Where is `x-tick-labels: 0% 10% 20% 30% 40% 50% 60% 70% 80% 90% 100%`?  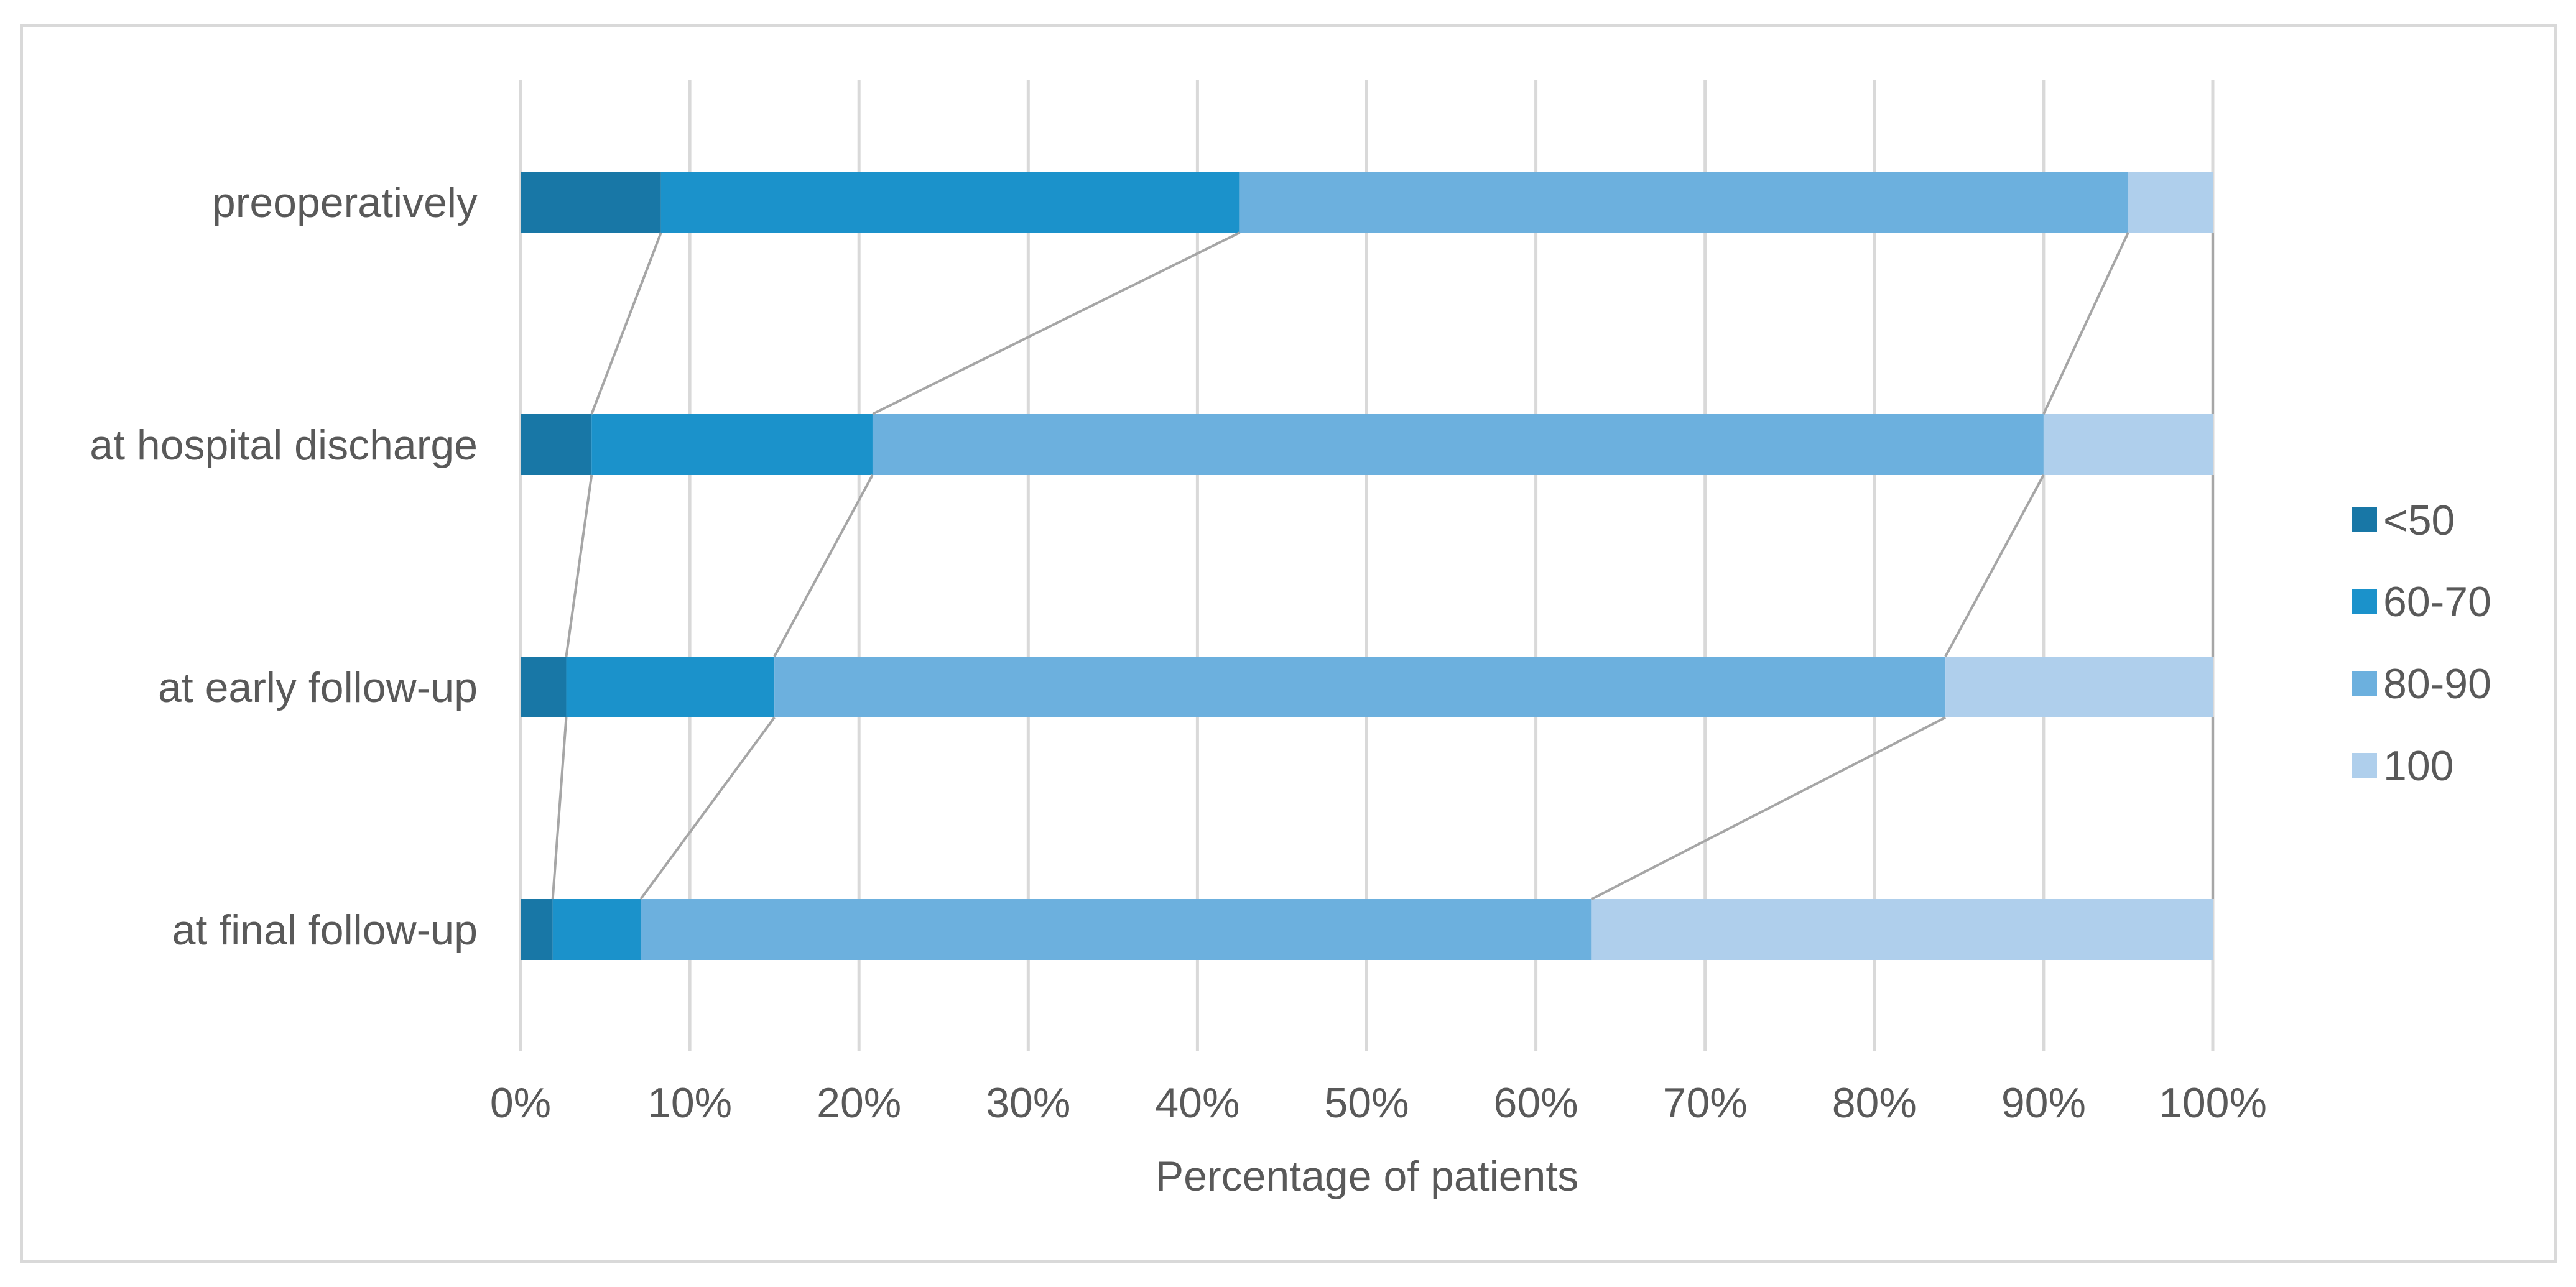
x-tick-labels: 0% 10% 20% 30% 40% 50% 60% 70% 80% 90% 100% is located at coordinates (1378, 1103).